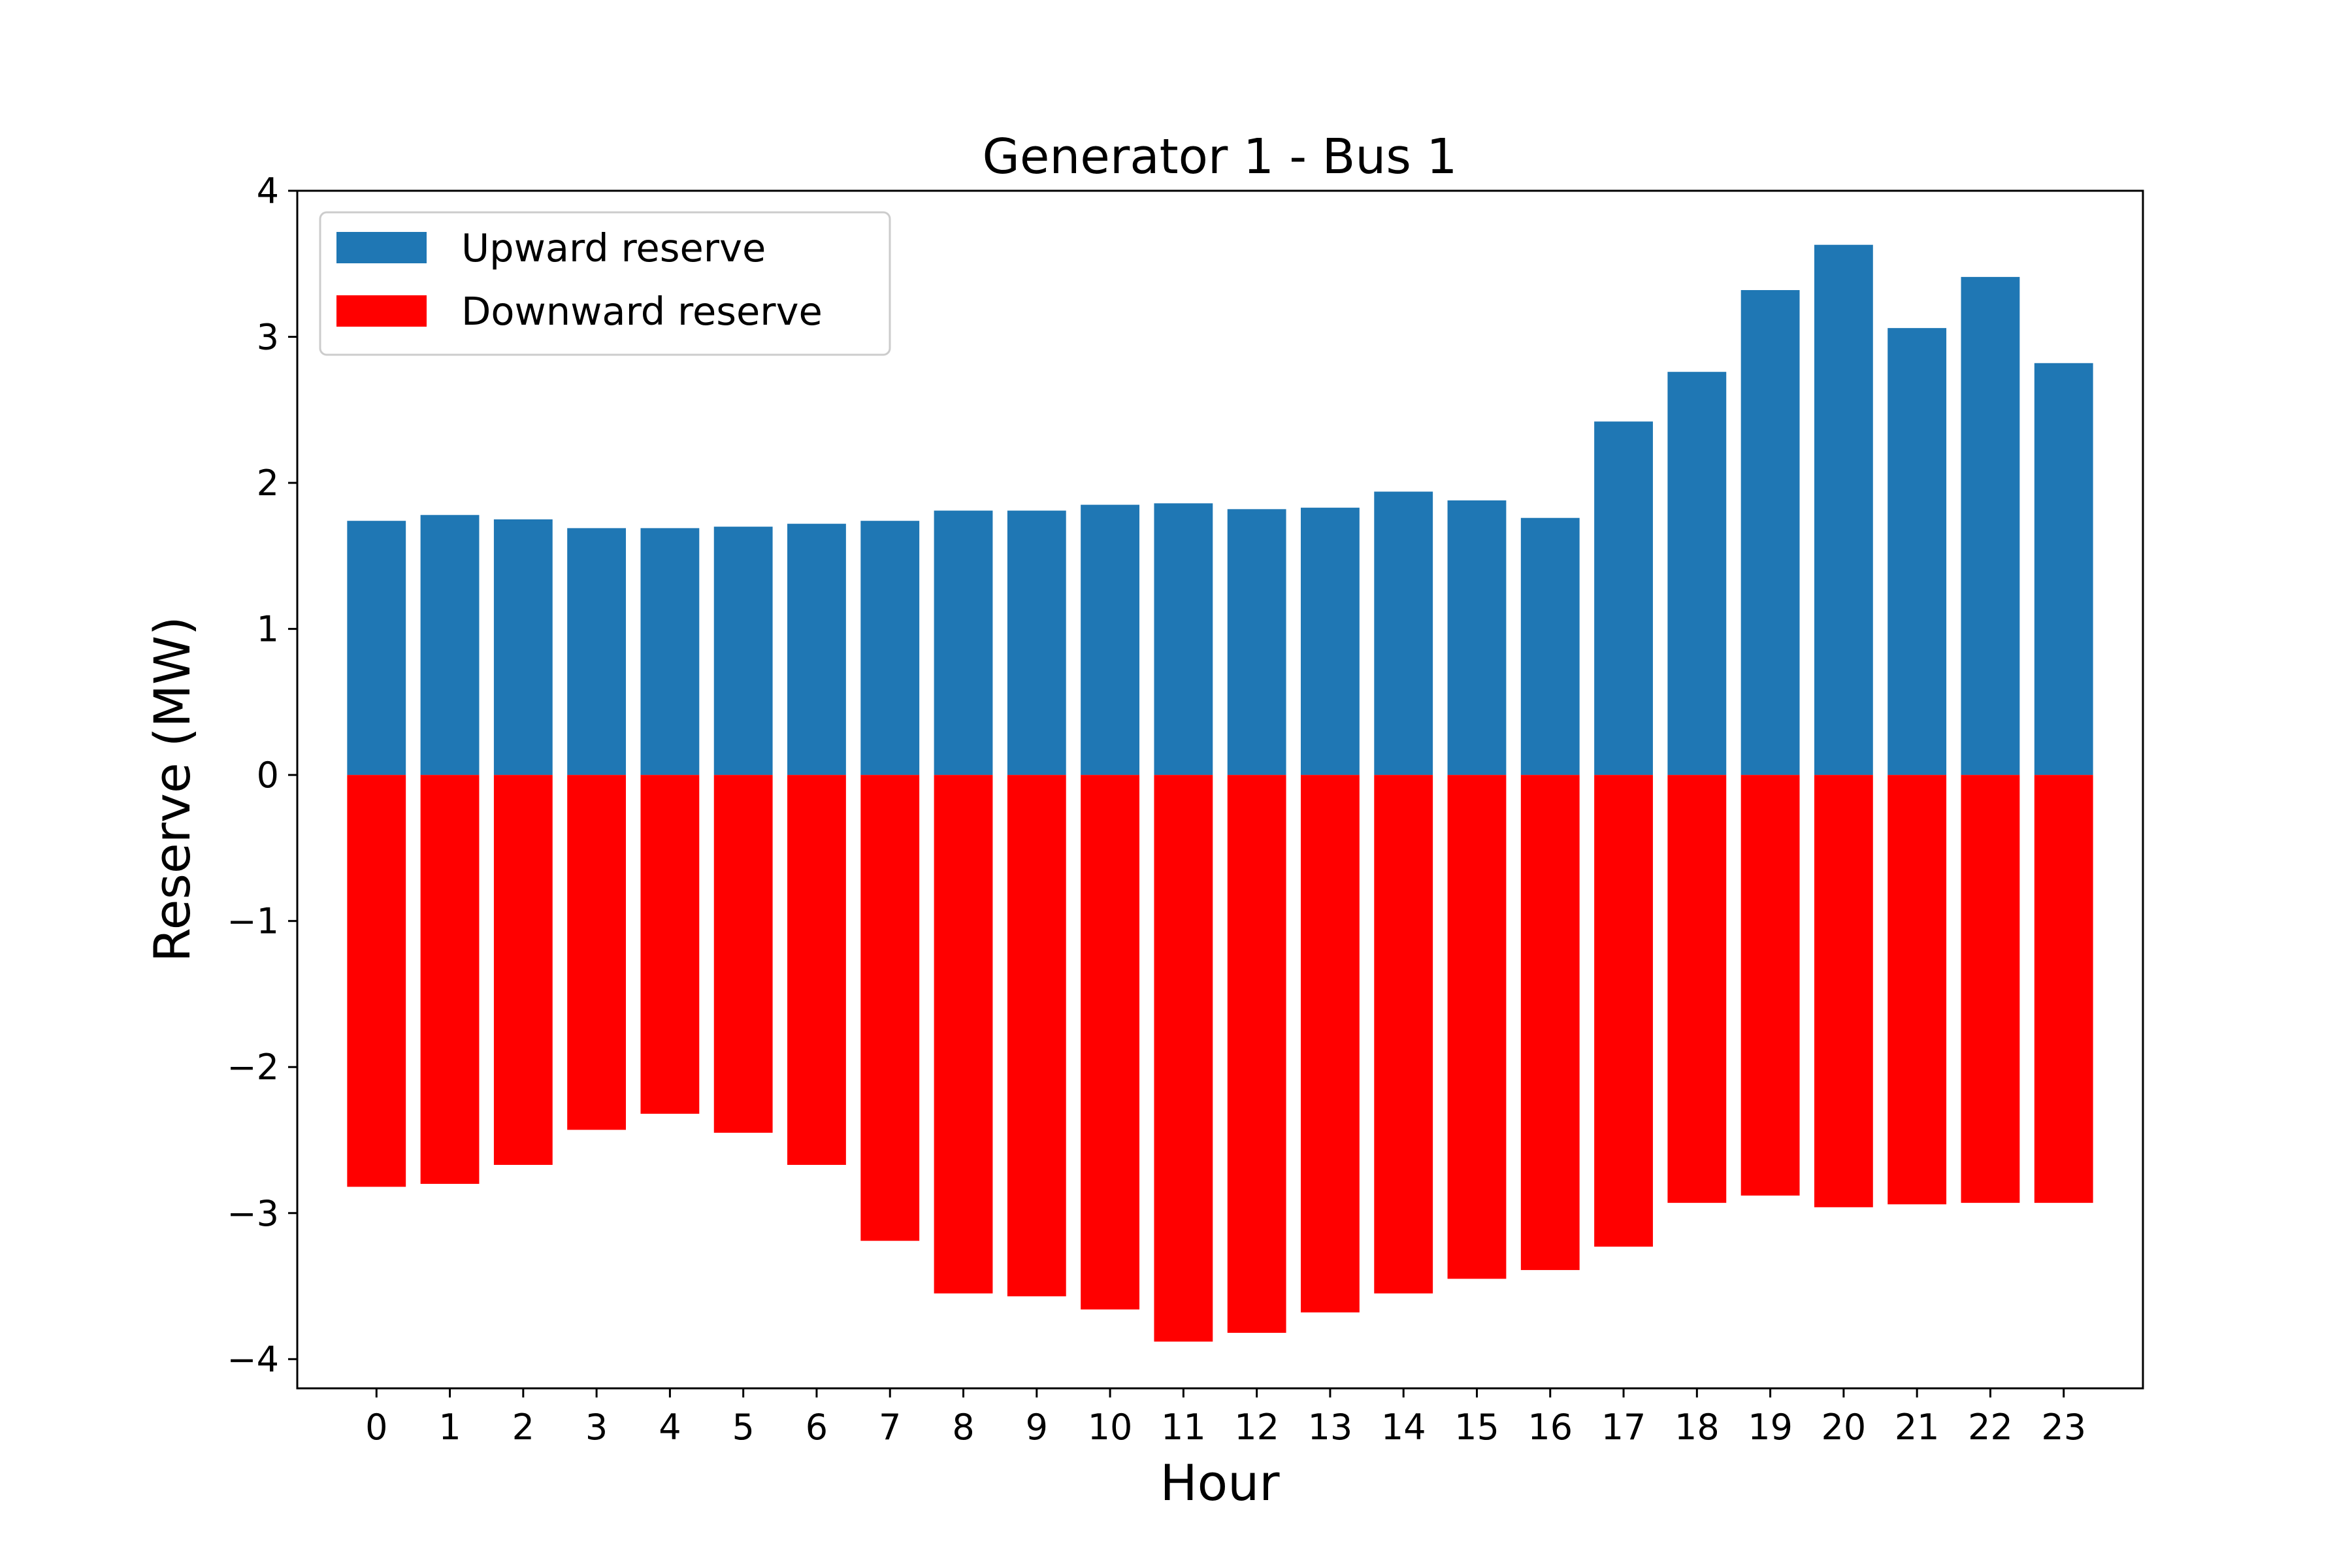  I want to click on x-tick-label: 1, so click(449, 1427).